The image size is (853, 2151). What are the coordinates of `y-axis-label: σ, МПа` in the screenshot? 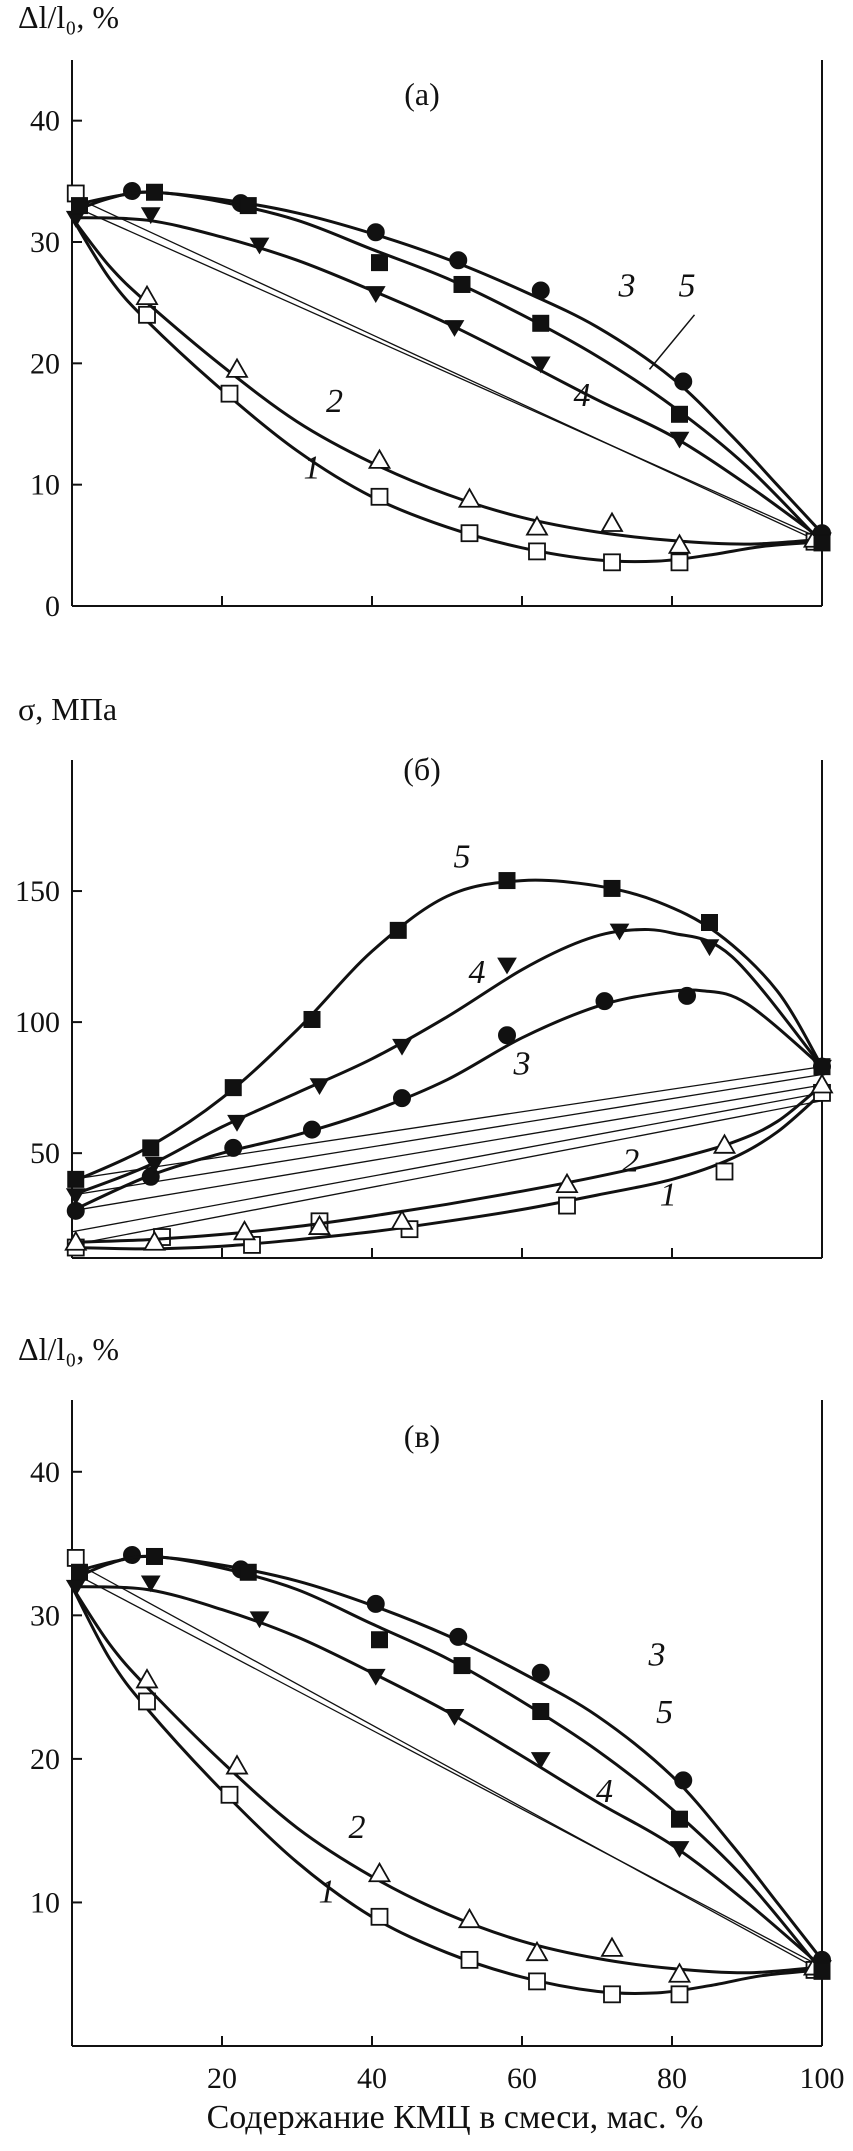 It's located at (67, 709).